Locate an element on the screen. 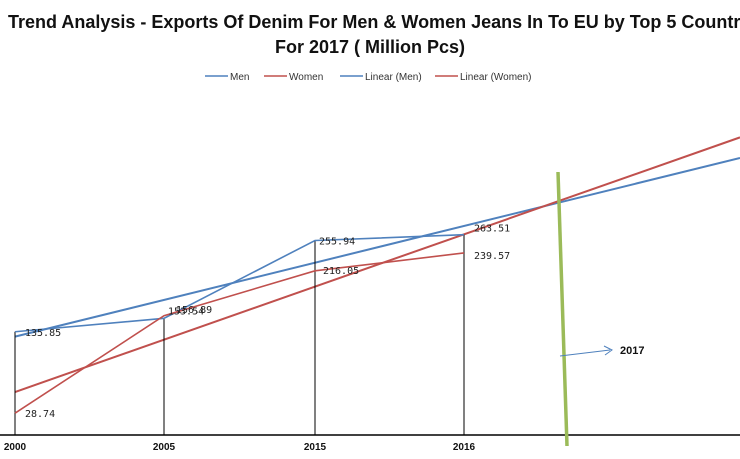  legend-label: Women is located at coordinates (306, 77).